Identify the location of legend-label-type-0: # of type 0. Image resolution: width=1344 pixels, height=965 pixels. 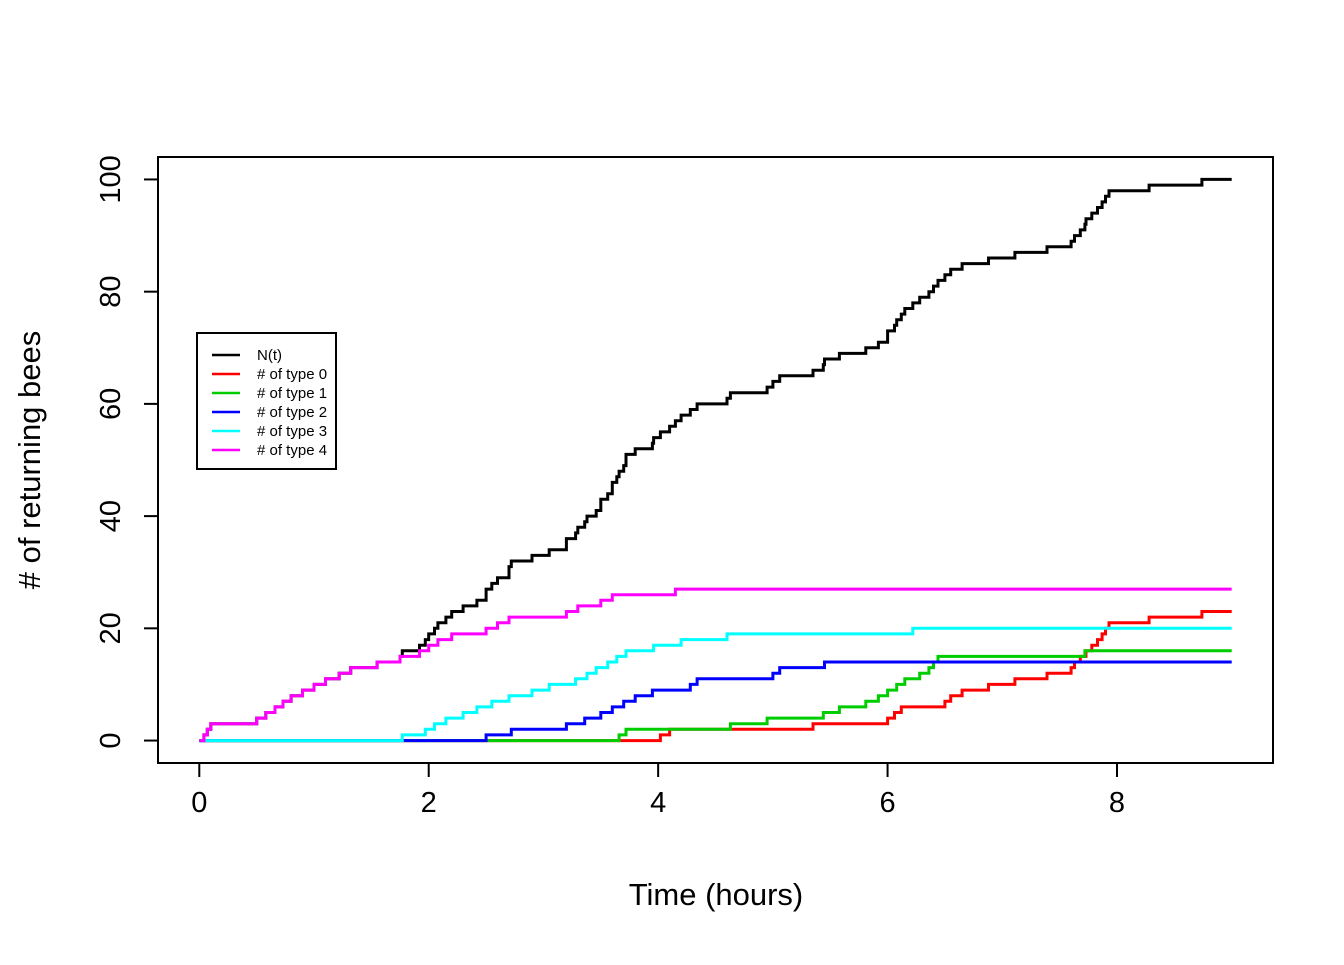
(292, 374).